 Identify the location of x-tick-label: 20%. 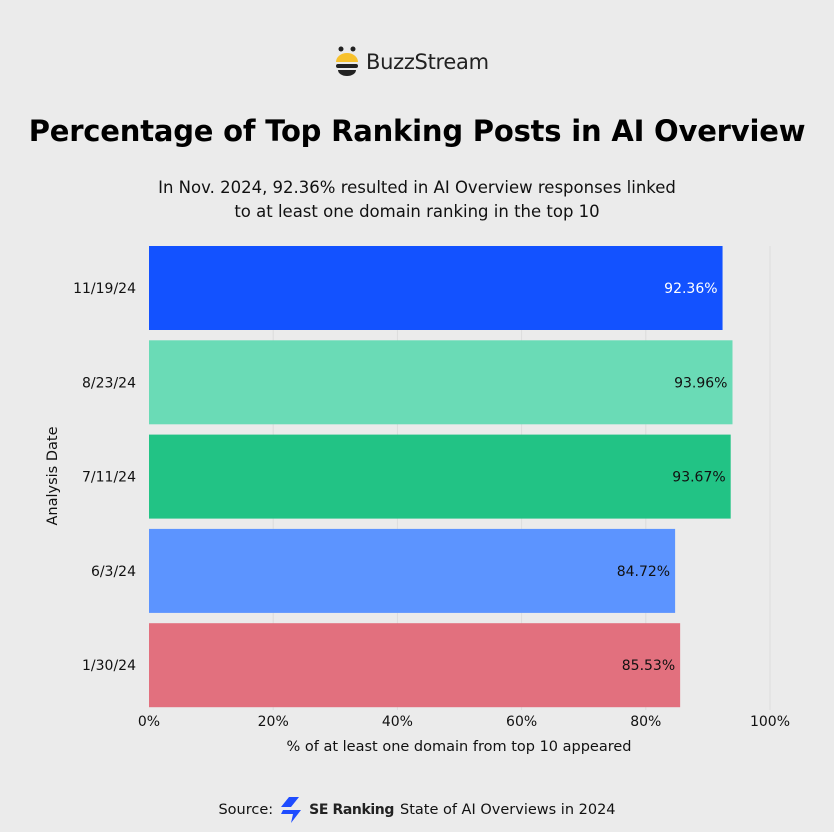
(273, 722).